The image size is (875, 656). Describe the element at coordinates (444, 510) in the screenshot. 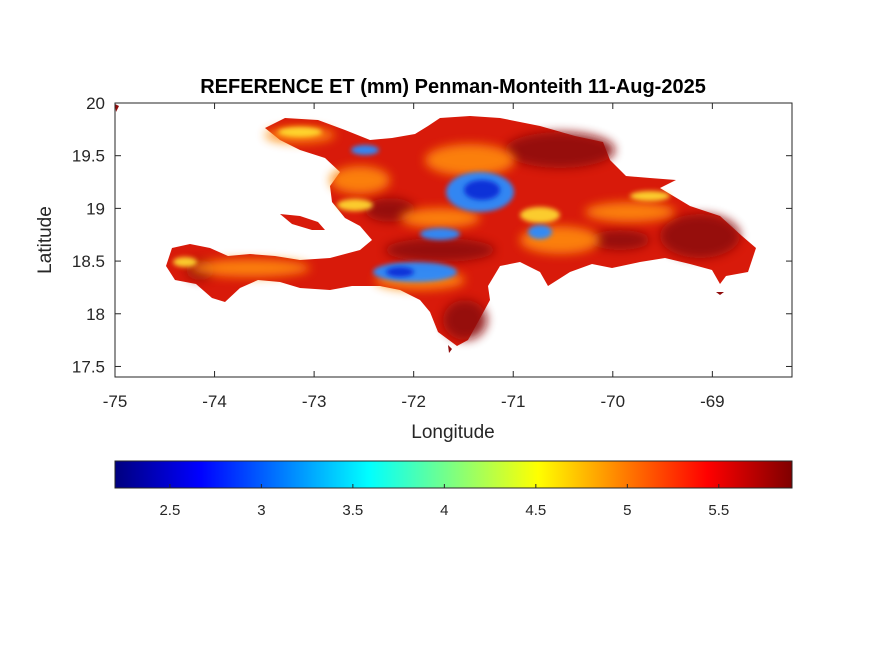

I see `colorbar-tick-label: 4` at that location.